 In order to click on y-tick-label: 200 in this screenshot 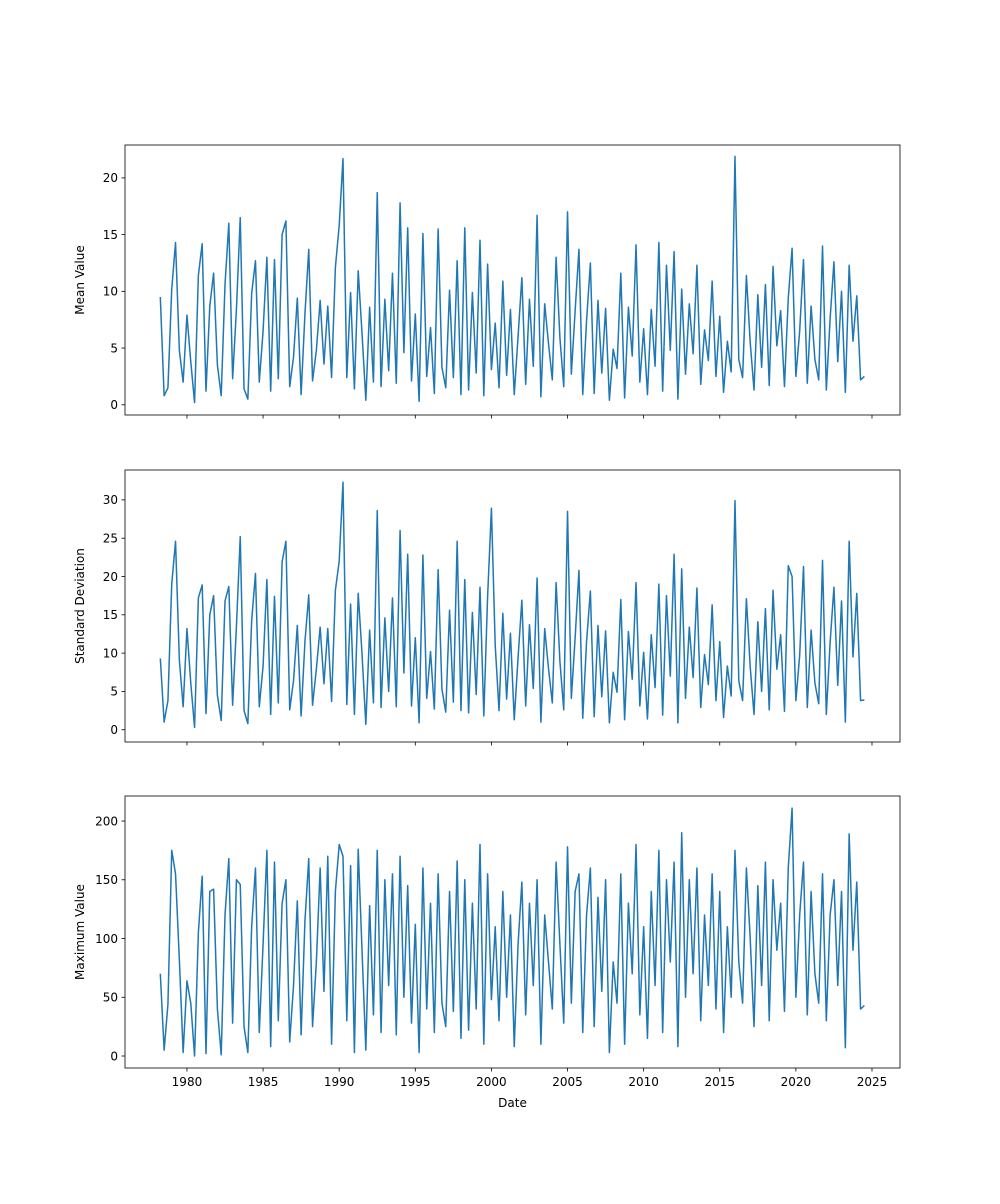, I will do `click(106, 821)`.